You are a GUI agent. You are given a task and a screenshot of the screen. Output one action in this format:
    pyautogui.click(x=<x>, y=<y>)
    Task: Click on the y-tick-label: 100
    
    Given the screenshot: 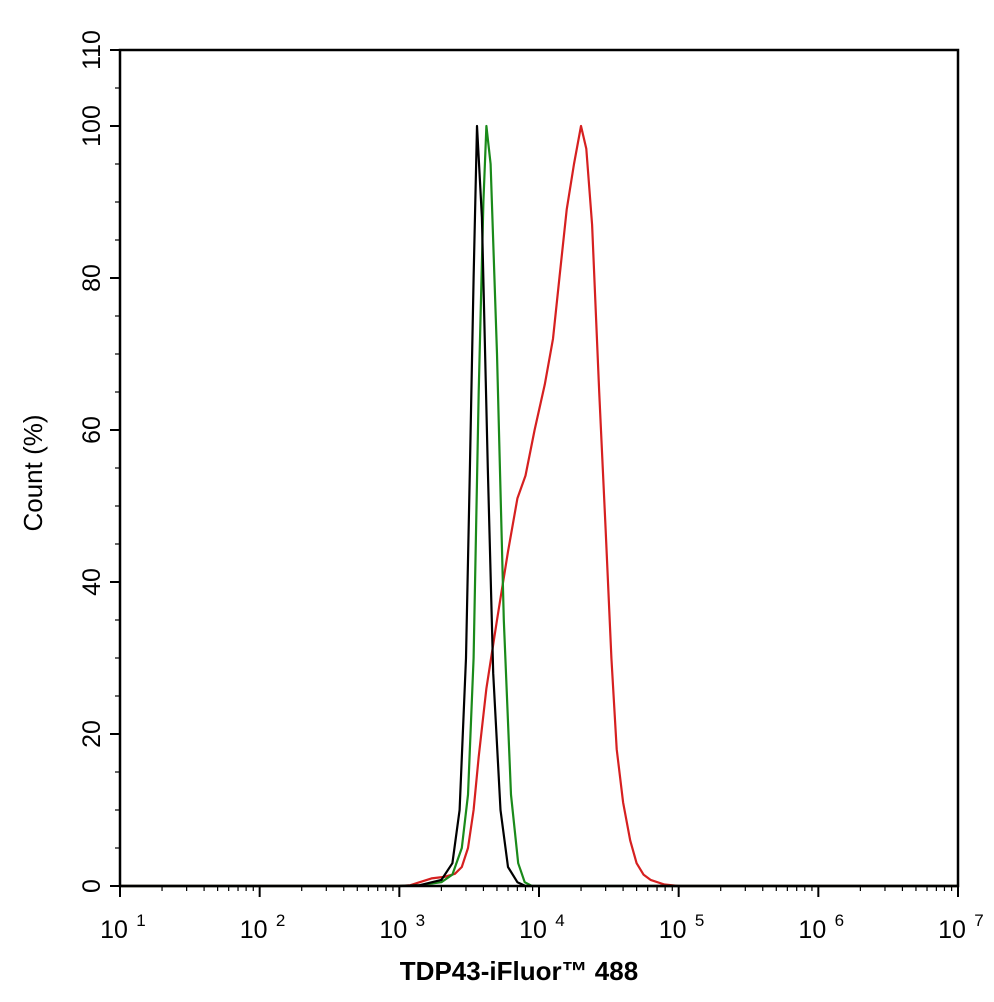 What is the action you would take?
    pyautogui.click(x=92, y=126)
    